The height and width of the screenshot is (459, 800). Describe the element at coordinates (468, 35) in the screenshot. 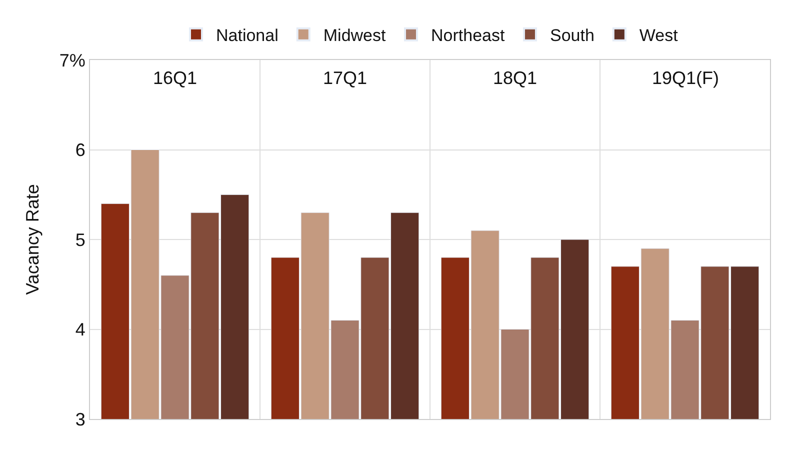

I see `legend-label: Northeast` at that location.